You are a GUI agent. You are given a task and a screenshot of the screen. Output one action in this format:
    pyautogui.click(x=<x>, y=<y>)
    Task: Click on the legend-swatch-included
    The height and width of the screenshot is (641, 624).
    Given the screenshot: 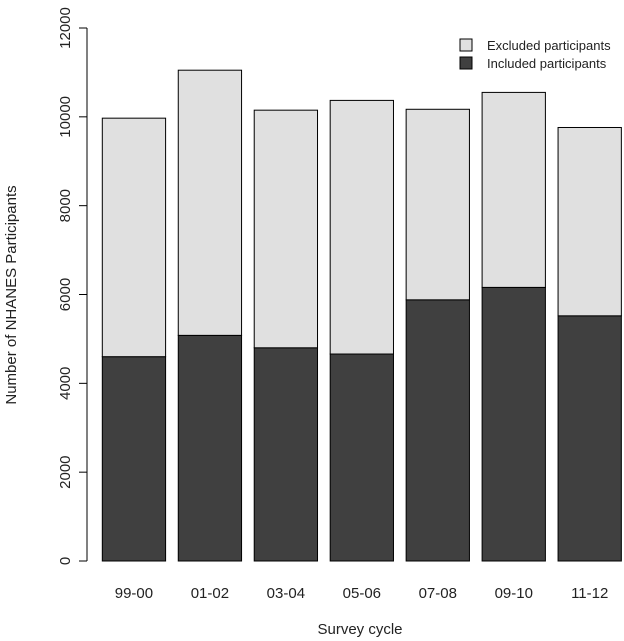 What is the action you would take?
    pyautogui.click(x=466, y=63)
    